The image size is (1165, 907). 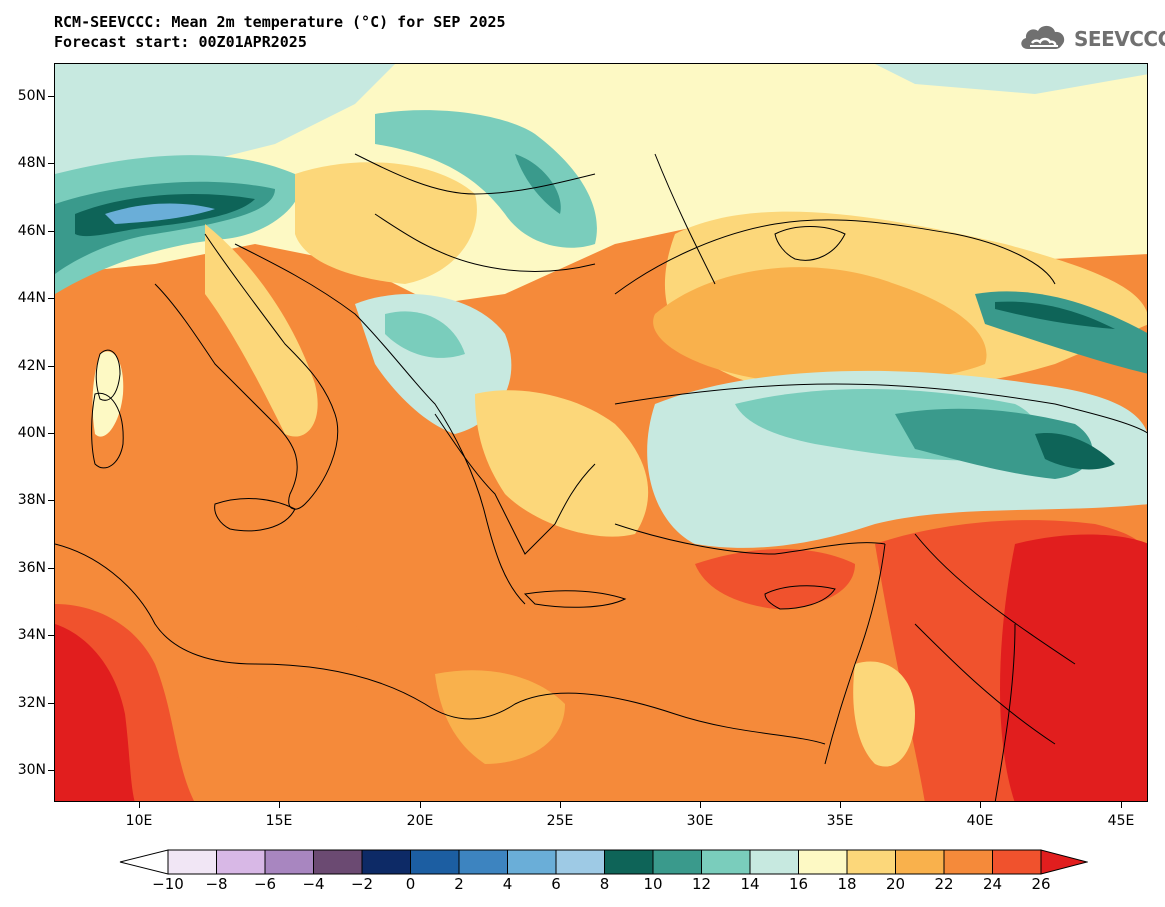 What do you see at coordinates (980, 821) in the screenshot?
I see `lon-label-40e: 40E` at bounding box center [980, 821].